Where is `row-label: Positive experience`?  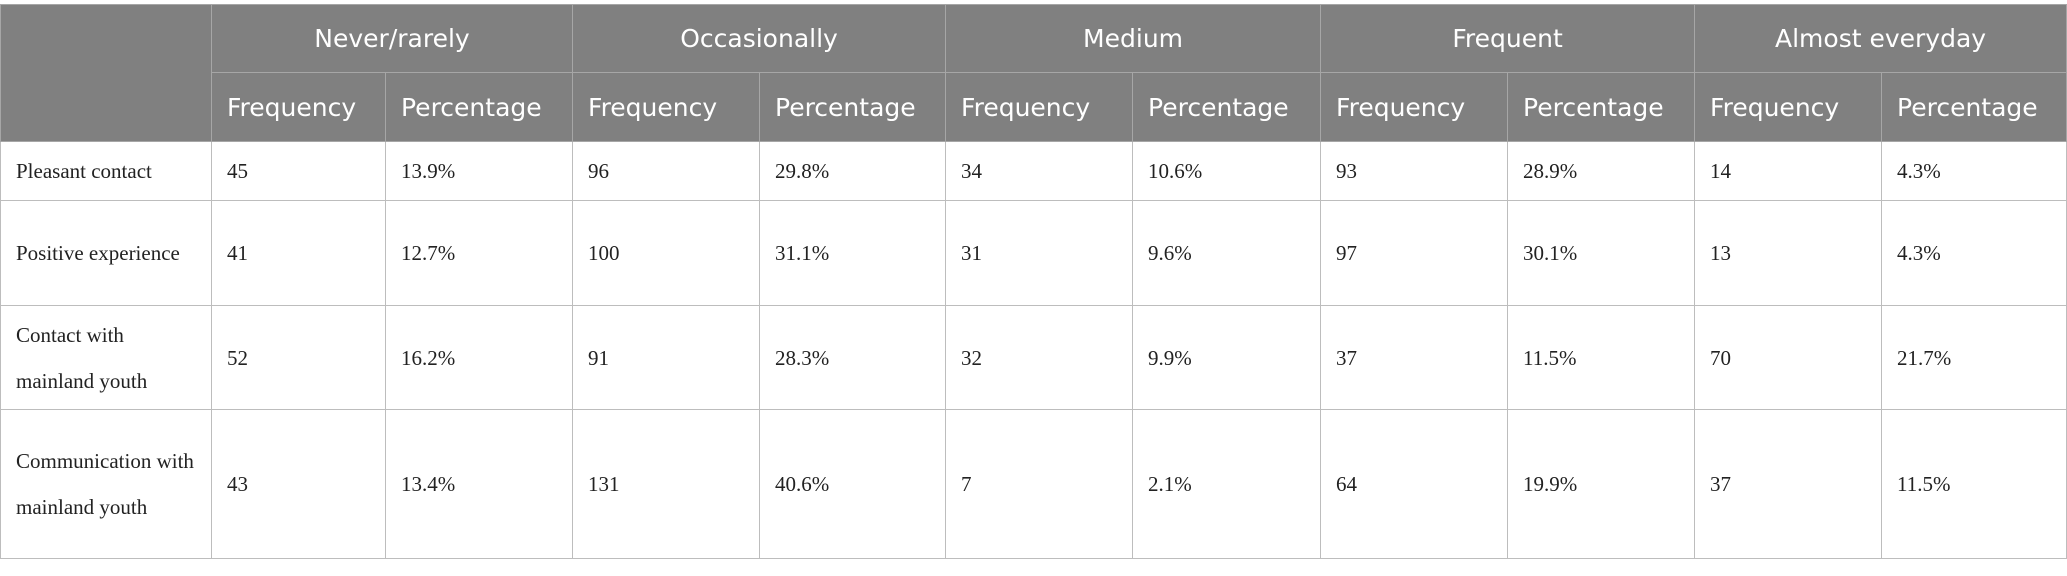 row-label: Positive experience is located at coordinates (106, 253).